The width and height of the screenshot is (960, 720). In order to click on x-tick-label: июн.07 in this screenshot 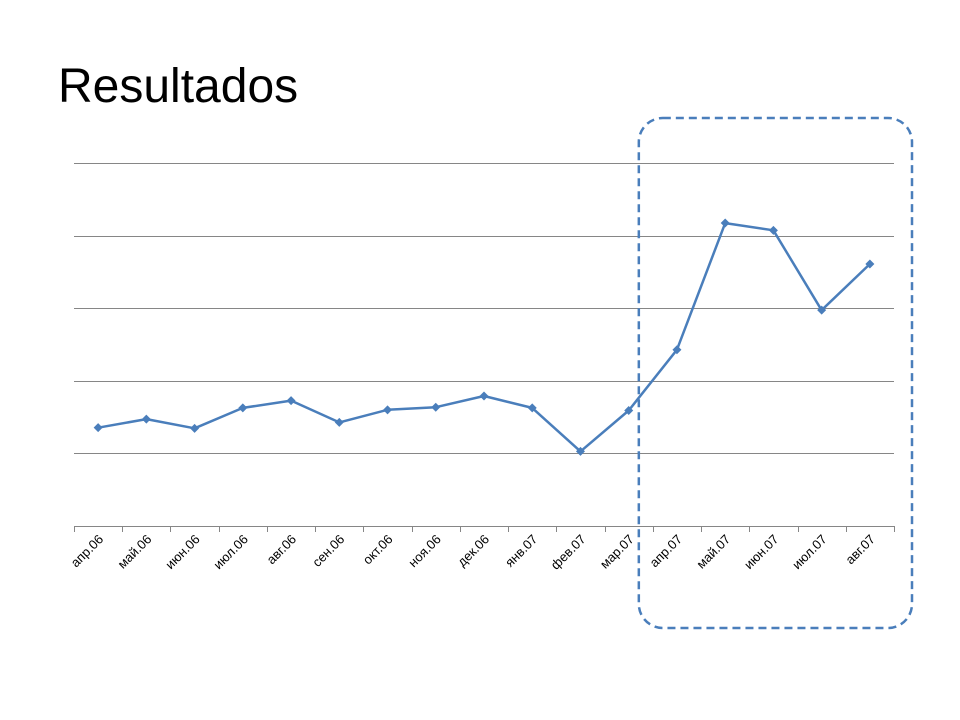, I will do `click(761, 552)`.